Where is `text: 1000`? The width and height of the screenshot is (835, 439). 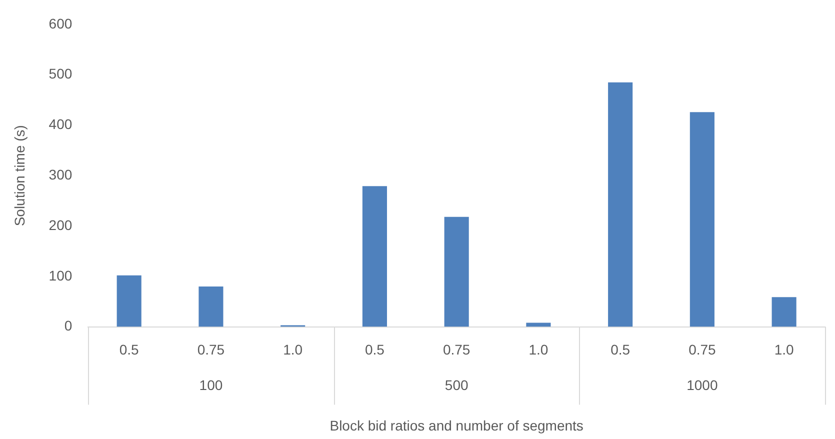
text: 1000 is located at coordinates (702, 385).